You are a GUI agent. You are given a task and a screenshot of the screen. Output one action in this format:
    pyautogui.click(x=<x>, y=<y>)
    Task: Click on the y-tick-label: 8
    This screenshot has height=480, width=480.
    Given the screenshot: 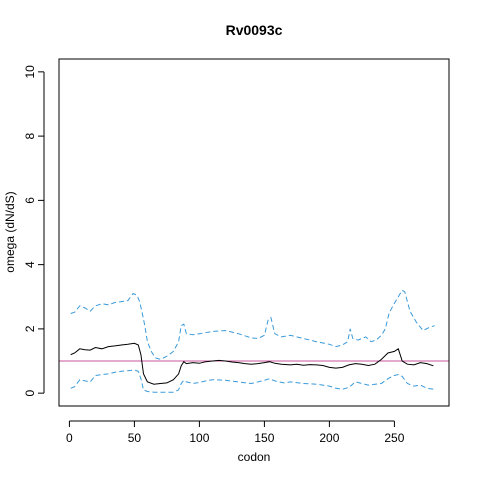 What is the action you would take?
    pyautogui.click(x=30, y=135)
    